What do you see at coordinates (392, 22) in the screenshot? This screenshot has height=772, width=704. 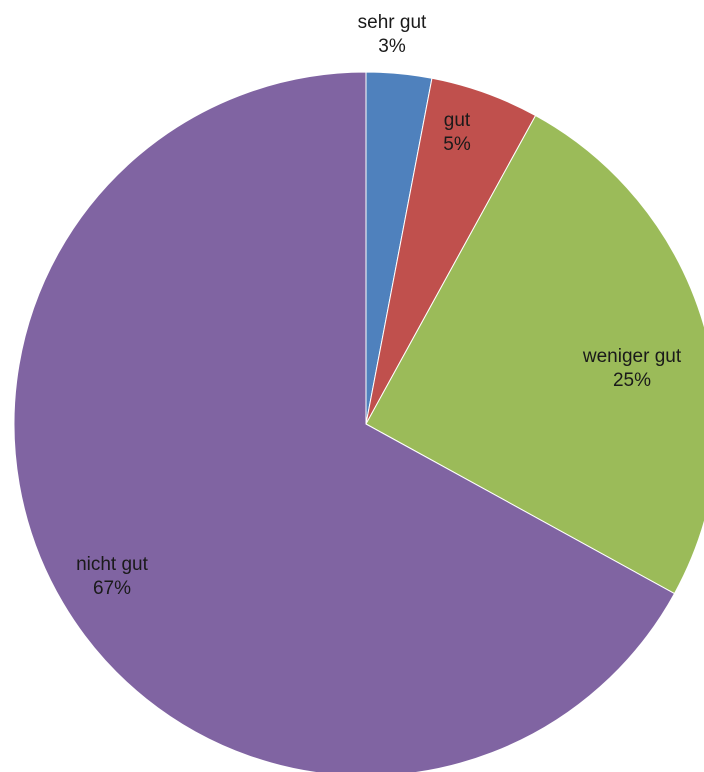 I see `slice-category-label: sehr gut` at bounding box center [392, 22].